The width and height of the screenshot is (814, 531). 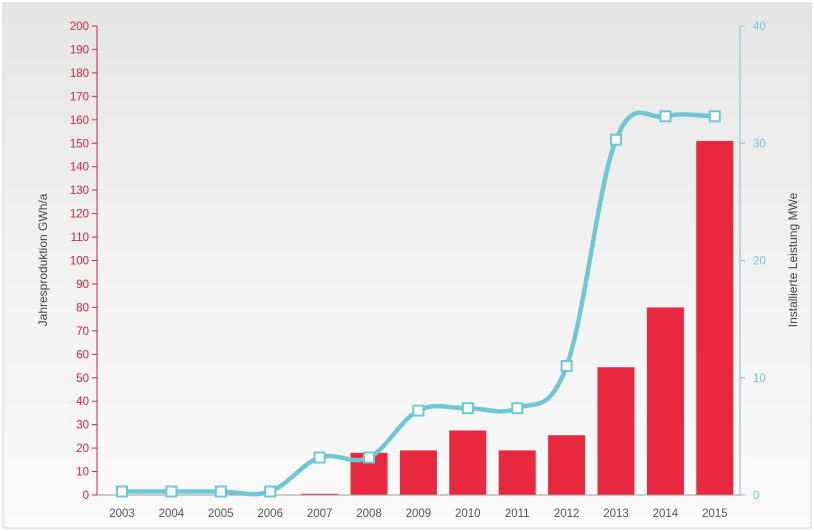 I want to click on y-tick-left-label: 130, so click(x=79, y=191).